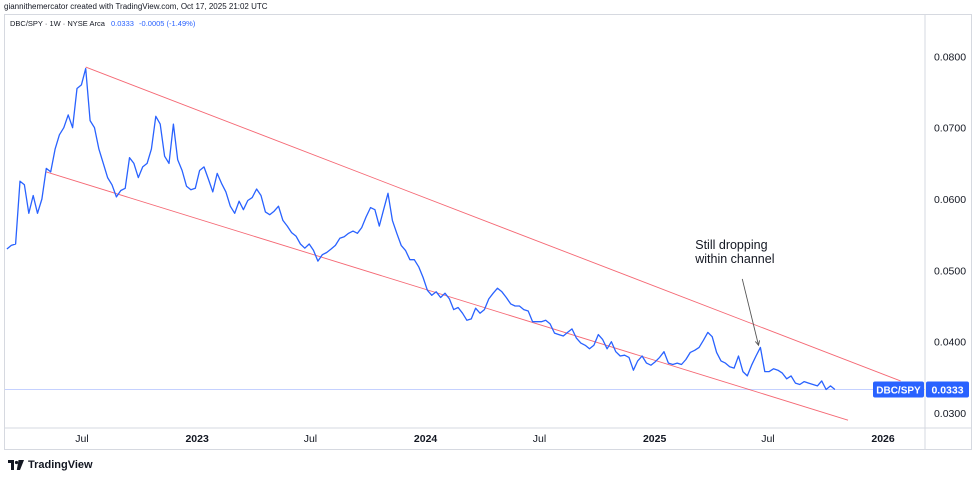 Image resolution: width=975 pixels, height=483 pixels. Describe the element at coordinates (655, 439) in the screenshot. I see `x-tick-label: 2025` at that location.